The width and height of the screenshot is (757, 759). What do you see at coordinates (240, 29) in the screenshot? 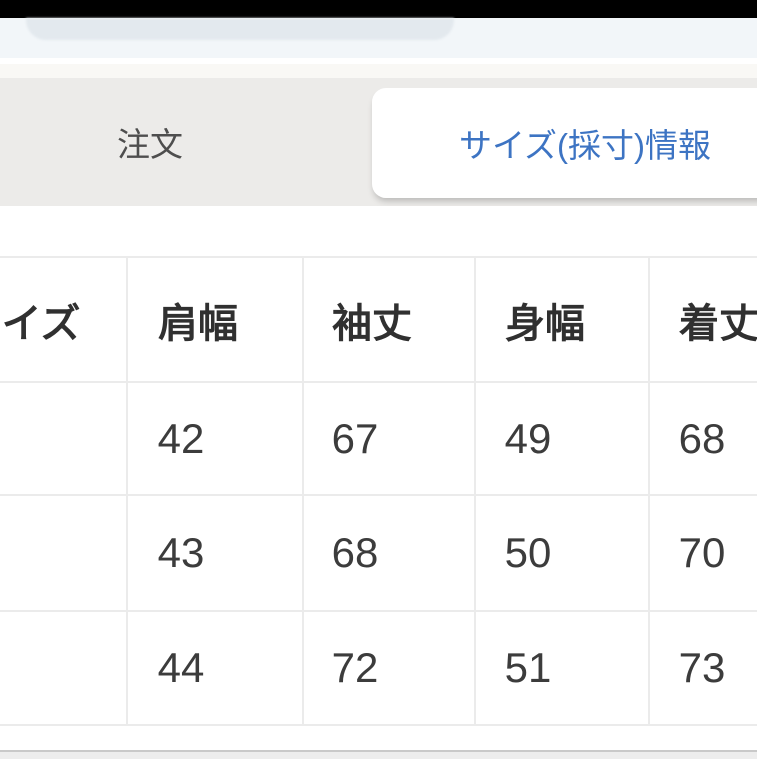
I see `overlay-card-bottom-edge` at bounding box center [240, 29].